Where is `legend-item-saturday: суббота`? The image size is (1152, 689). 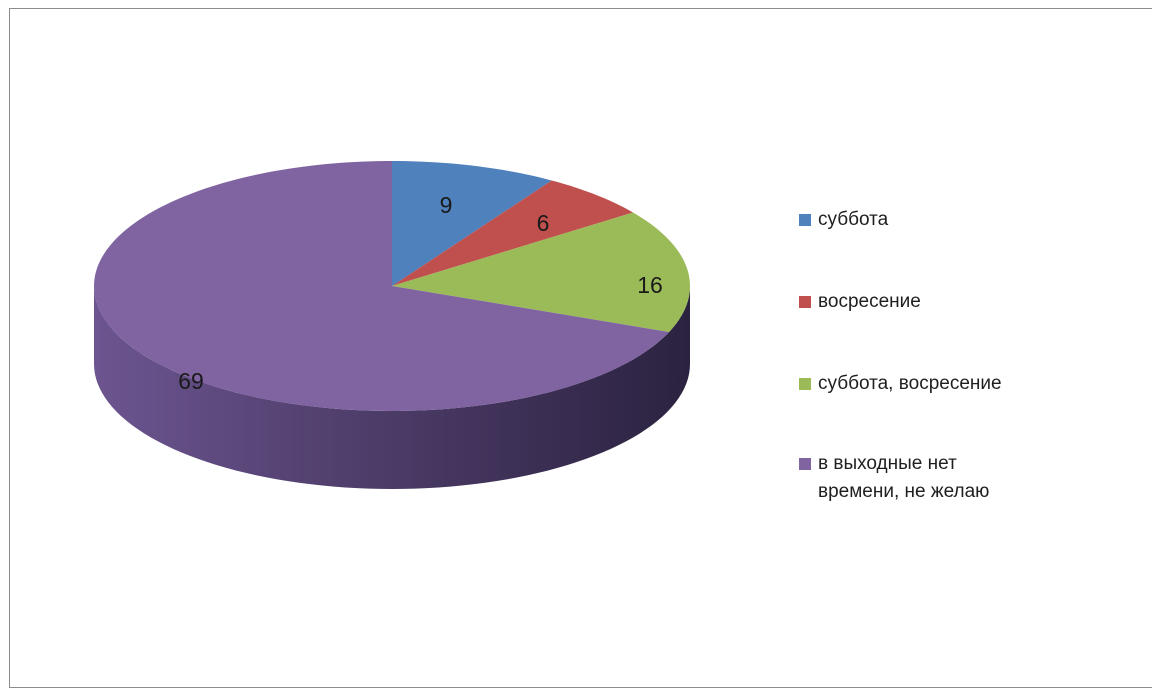 legend-item-saturday: суббота is located at coordinates (914, 220).